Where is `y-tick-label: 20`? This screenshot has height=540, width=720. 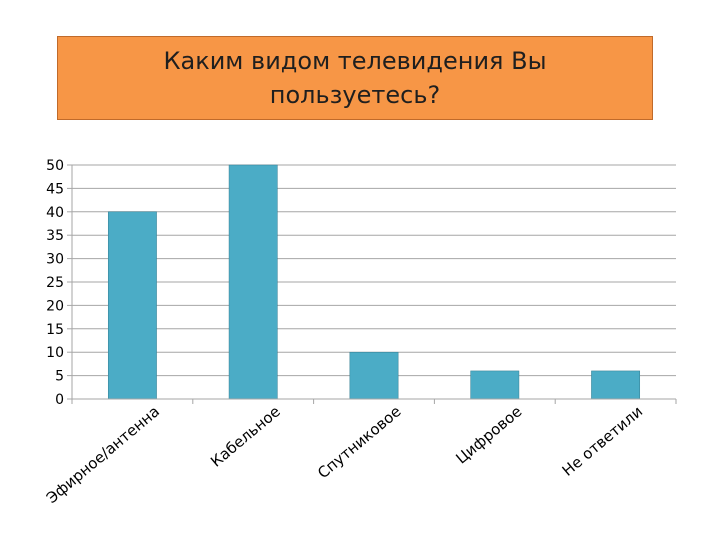 y-tick-label: 20 is located at coordinates (55, 306).